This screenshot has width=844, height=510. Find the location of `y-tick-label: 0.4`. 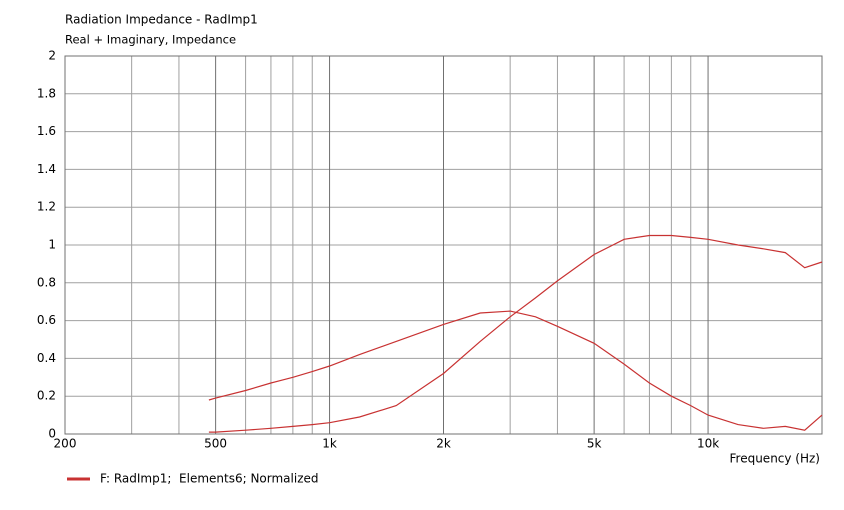

y-tick-label: 0.4 is located at coordinates (46, 358).